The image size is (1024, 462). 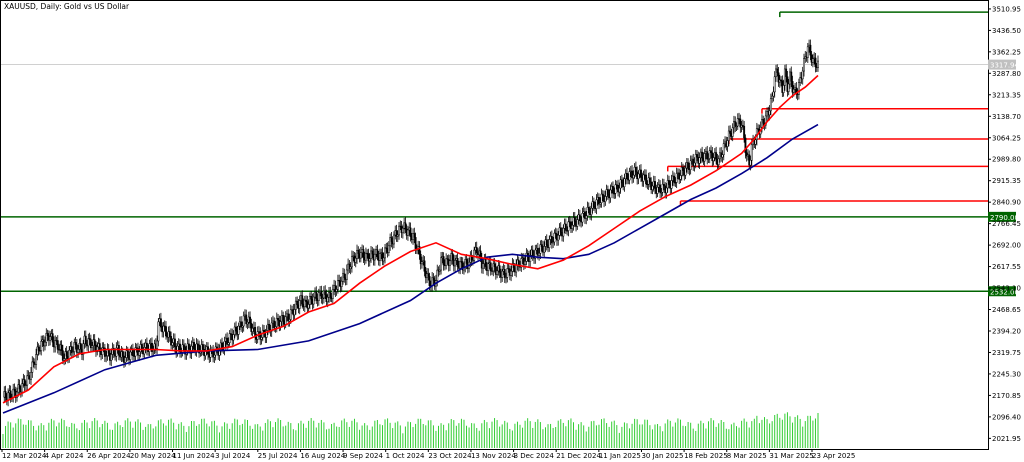 I want to click on y-tick-label: 2989.80, so click(x=1006, y=160).